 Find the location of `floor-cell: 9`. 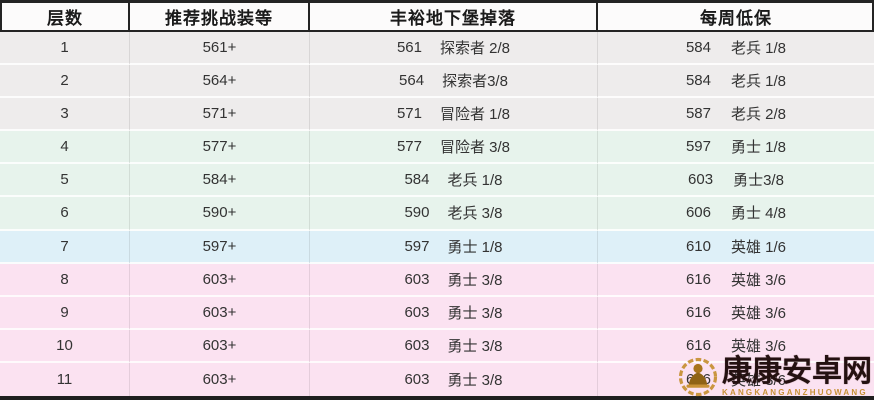

floor-cell: 9 is located at coordinates (65, 313).